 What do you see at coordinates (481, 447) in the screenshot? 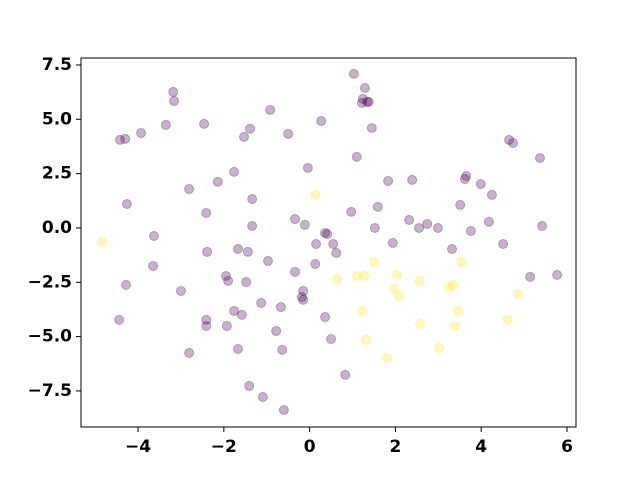
I see `x-tick-label: 4` at bounding box center [481, 447].